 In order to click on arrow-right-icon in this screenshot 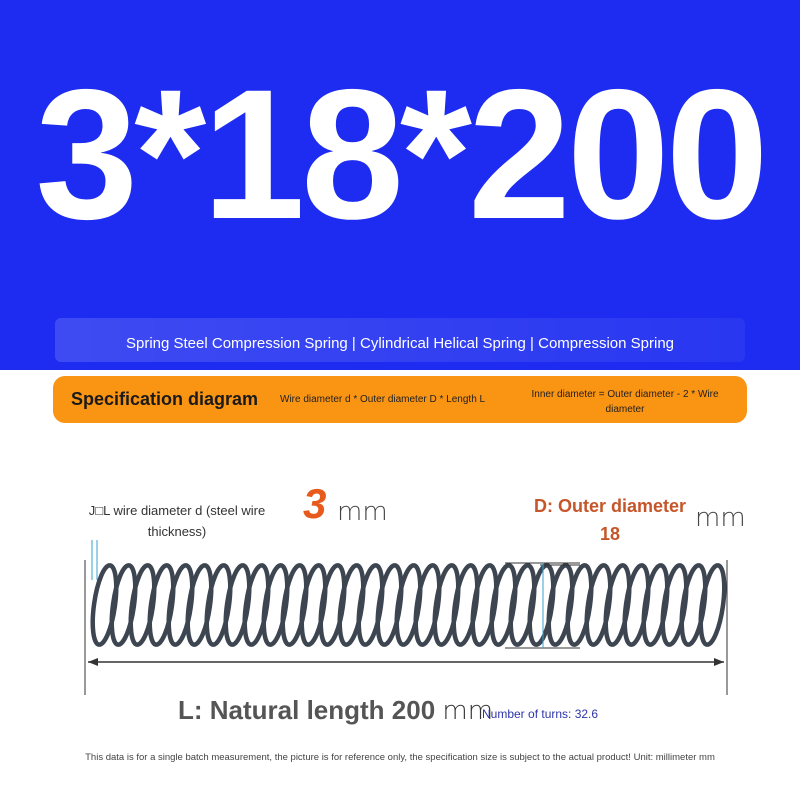, I will do `click(719, 662)`.